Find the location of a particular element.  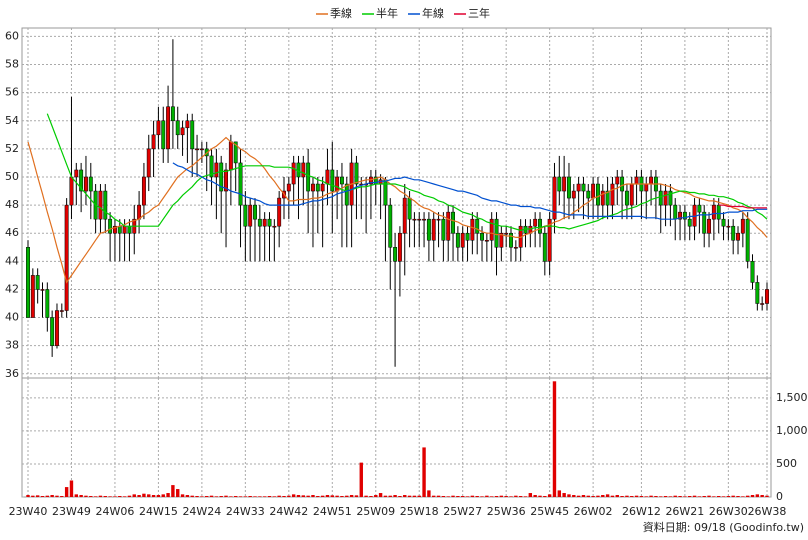

y-tick-label: 44 is located at coordinates (12, 260).